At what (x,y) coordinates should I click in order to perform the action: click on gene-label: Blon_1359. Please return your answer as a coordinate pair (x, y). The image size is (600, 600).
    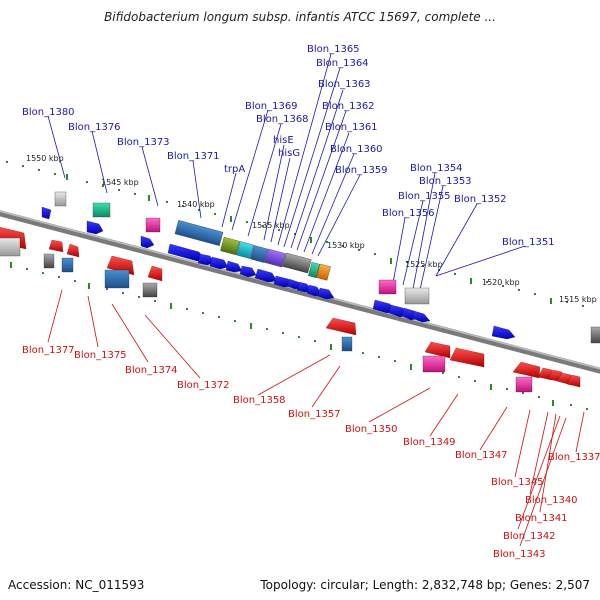
    Looking at the image, I should click on (361, 170).